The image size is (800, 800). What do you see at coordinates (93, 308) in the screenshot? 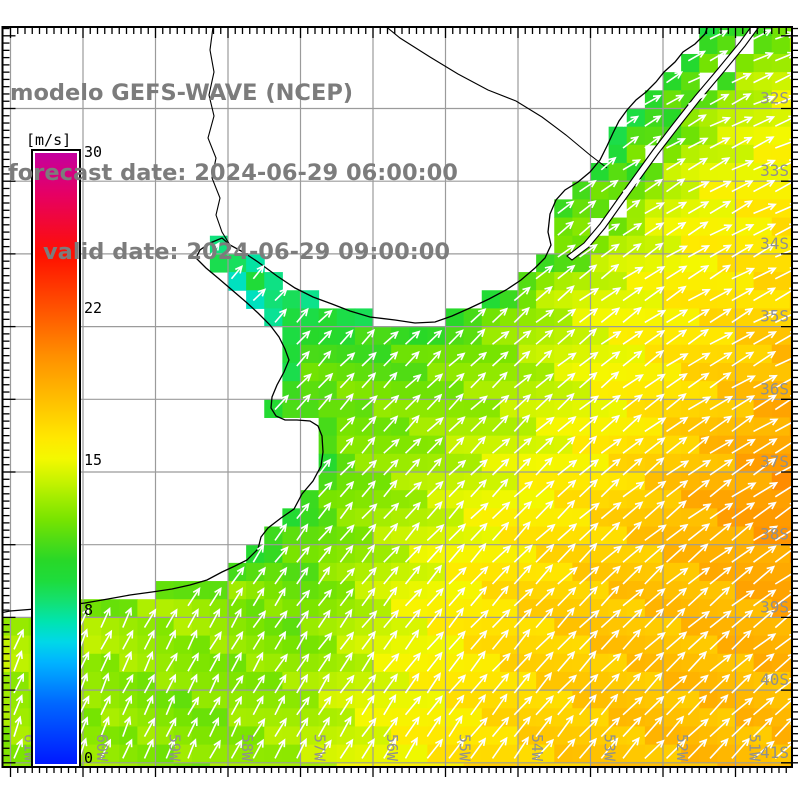
I see `colorbar-tick-label: 22` at bounding box center [93, 308].